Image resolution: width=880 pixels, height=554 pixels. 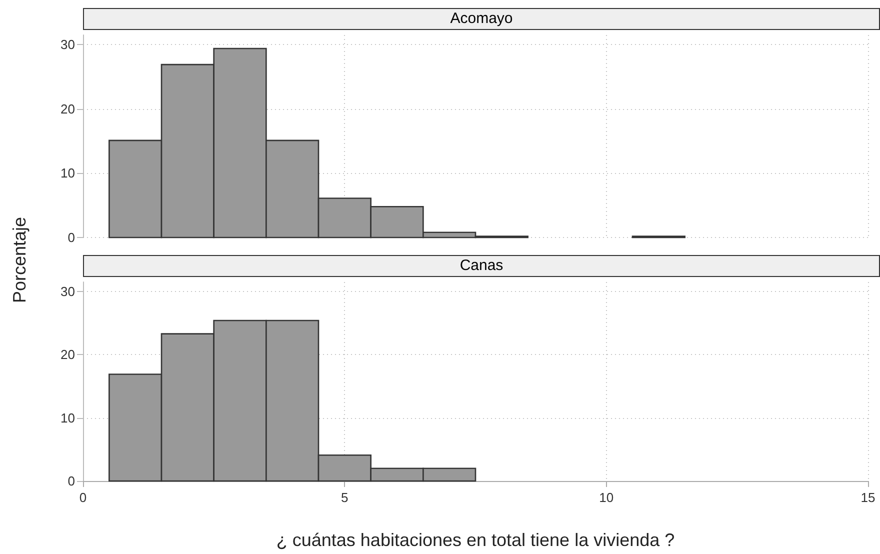 I want to click on y-axis-title: Porcentaje, so click(x=20, y=260).